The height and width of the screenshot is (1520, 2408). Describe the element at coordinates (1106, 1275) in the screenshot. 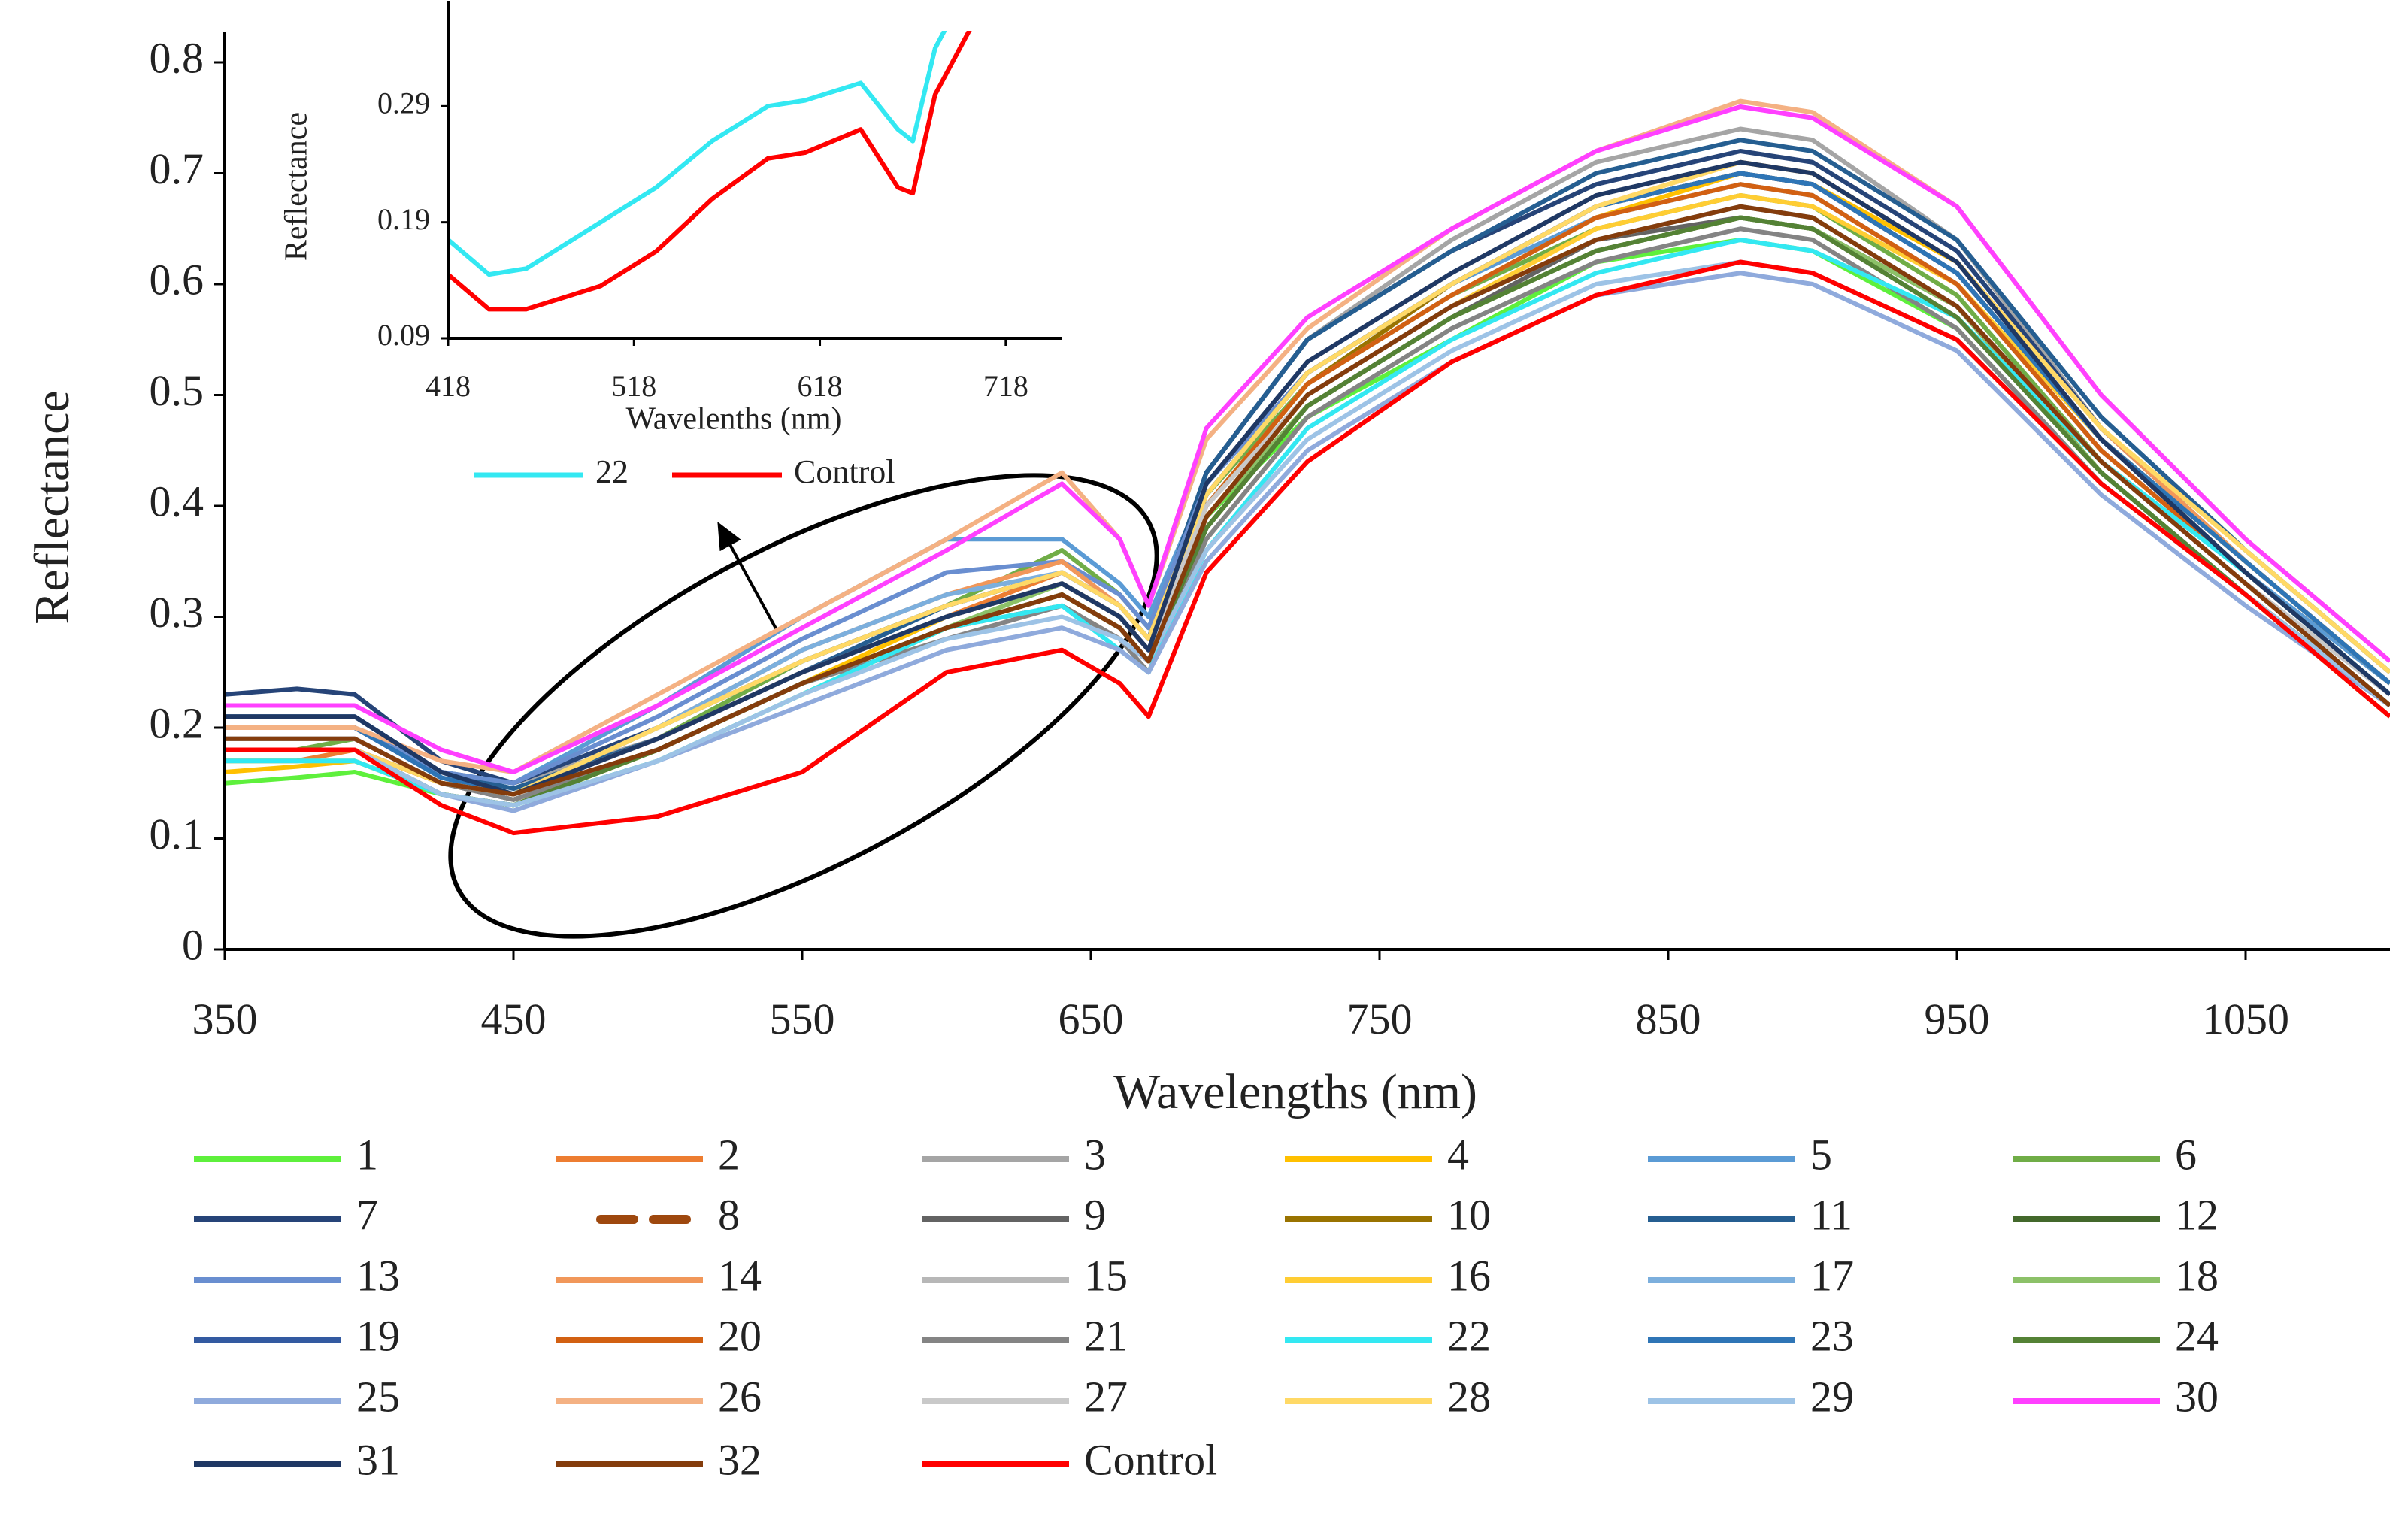

I see `legend-label: 15` at that location.